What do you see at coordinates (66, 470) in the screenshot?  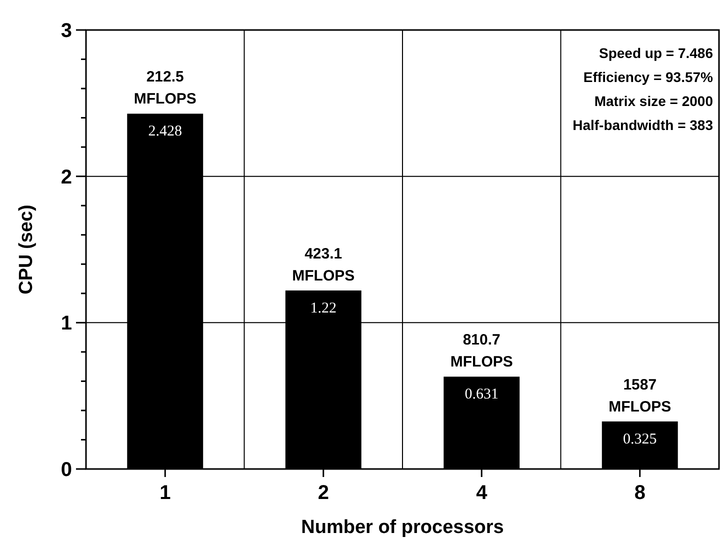 I see `y-tick-label: 0` at bounding box center [66, 470].